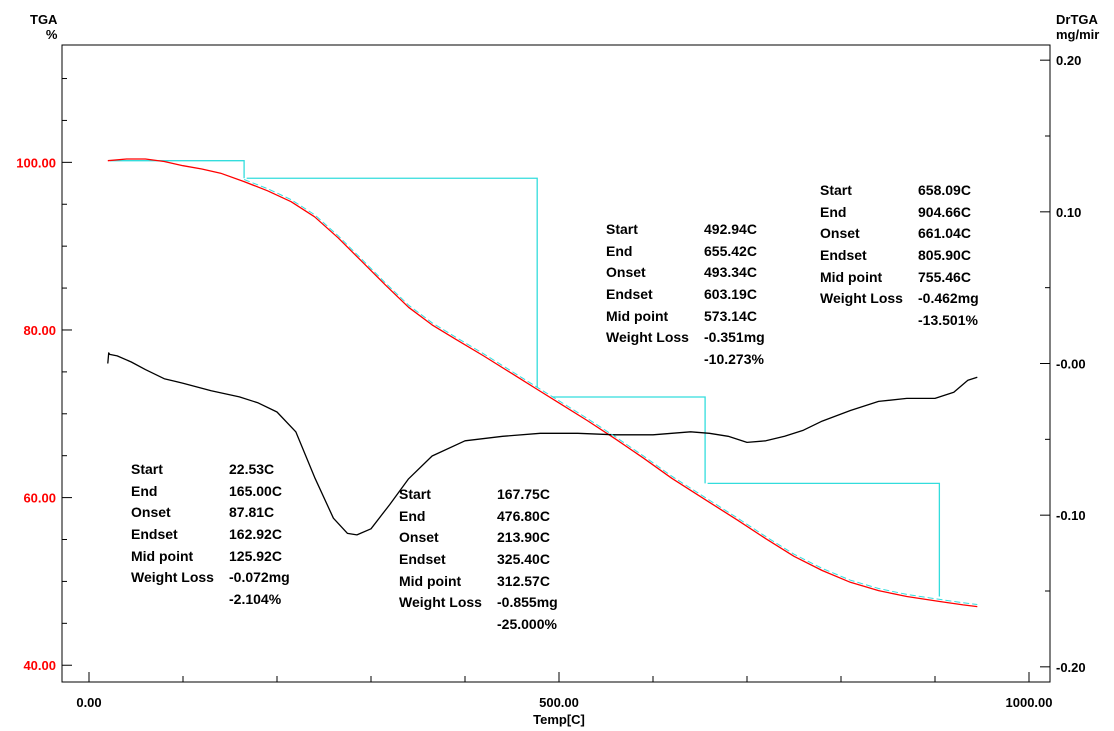 This screenshot has height=731, width=1114. Describe the element at coordinates (527, 624) in the screenshot. I see `annotation-percent: -25.000%` at that location.